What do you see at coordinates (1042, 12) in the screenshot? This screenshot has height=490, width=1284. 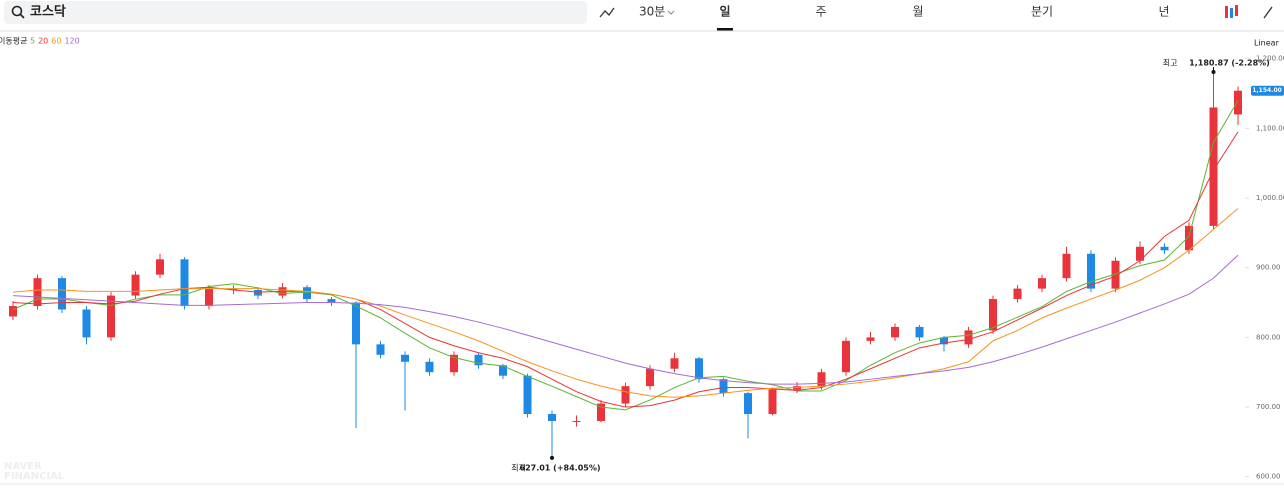 I see `tab: 분기` at bounding box center [1042, 12].